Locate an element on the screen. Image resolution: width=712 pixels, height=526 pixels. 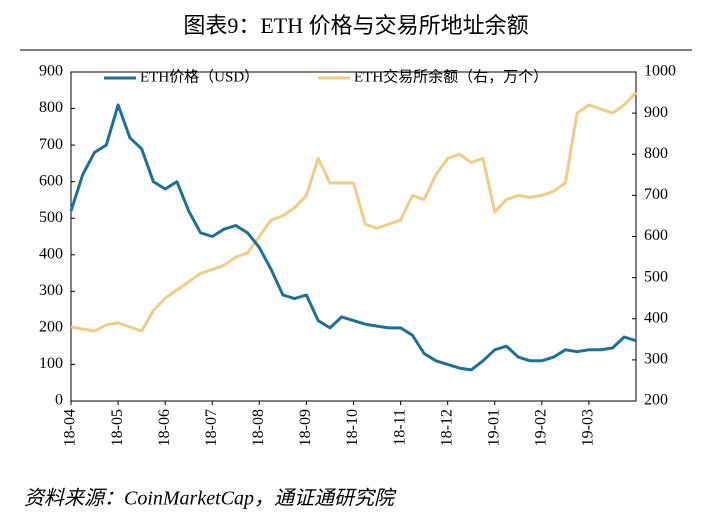
y2-tick-label: 600 is located at coordinates (656, 235).